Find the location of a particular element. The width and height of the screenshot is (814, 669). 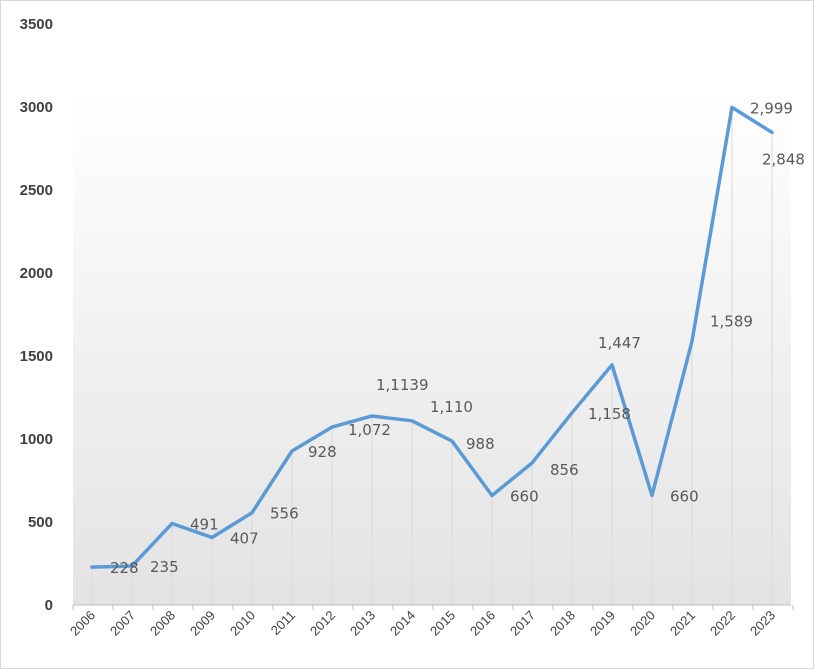

x-tick-label: 2022 is located at coordinates (722, 623).